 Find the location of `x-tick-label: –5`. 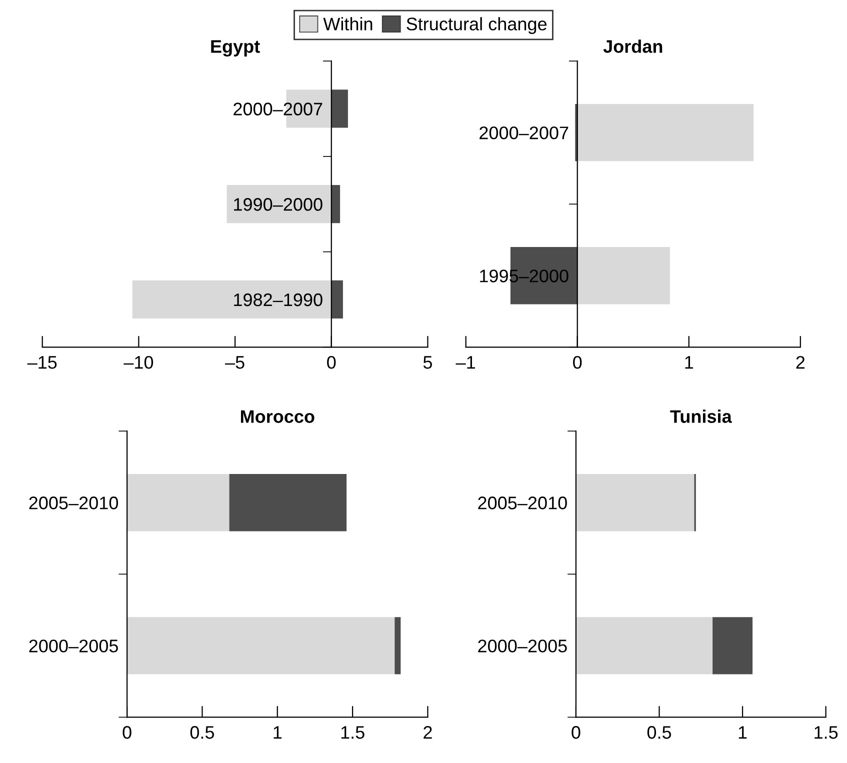

x-tick-label: –5 is located at coordinates (234, 362).